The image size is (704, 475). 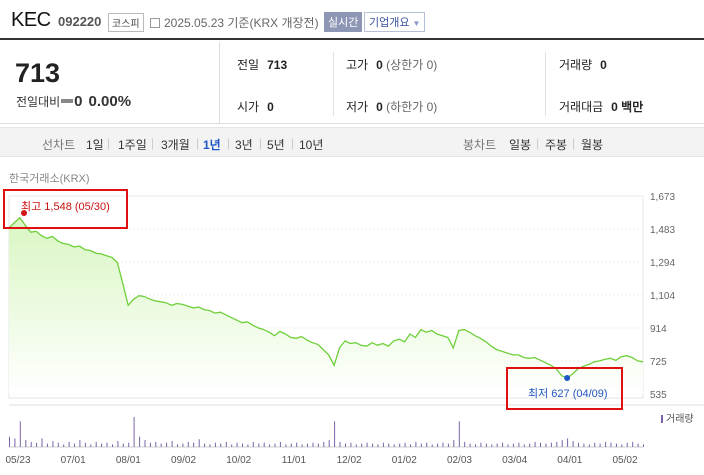 I want to click on x-tick-label: 11/01, so click(x=294, y=460).